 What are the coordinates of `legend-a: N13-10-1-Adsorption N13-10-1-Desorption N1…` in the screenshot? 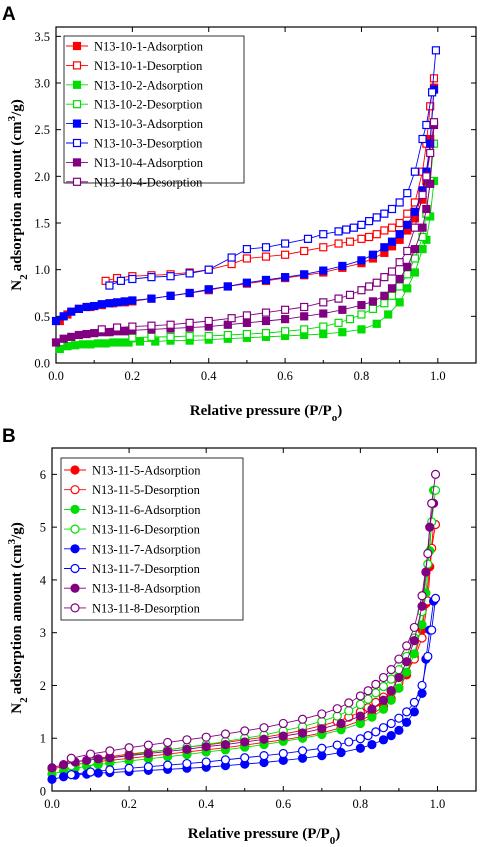 It's located at (135, 114).